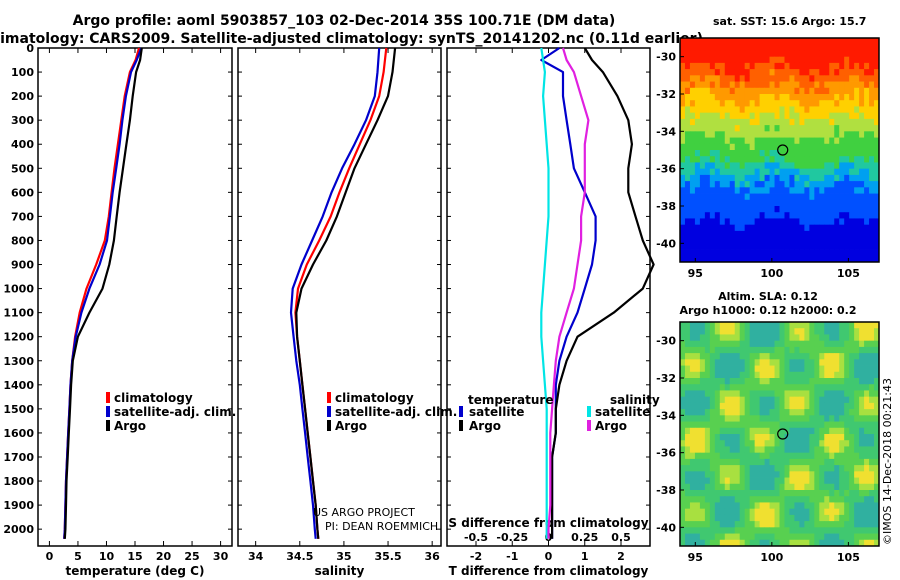  I want to click on map-cells, so click(780, 150).